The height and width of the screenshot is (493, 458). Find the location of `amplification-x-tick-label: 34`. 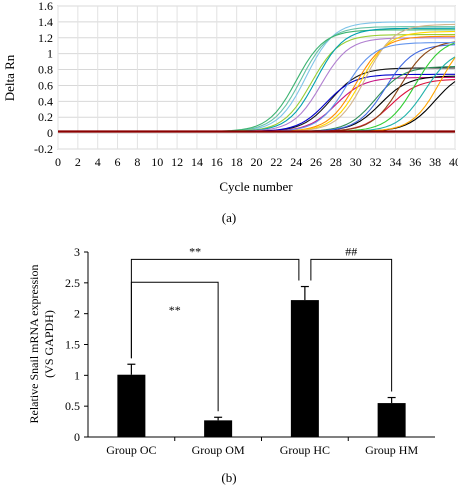

amplification-x-tick-label: 34 is located at coordinates (395, 162).